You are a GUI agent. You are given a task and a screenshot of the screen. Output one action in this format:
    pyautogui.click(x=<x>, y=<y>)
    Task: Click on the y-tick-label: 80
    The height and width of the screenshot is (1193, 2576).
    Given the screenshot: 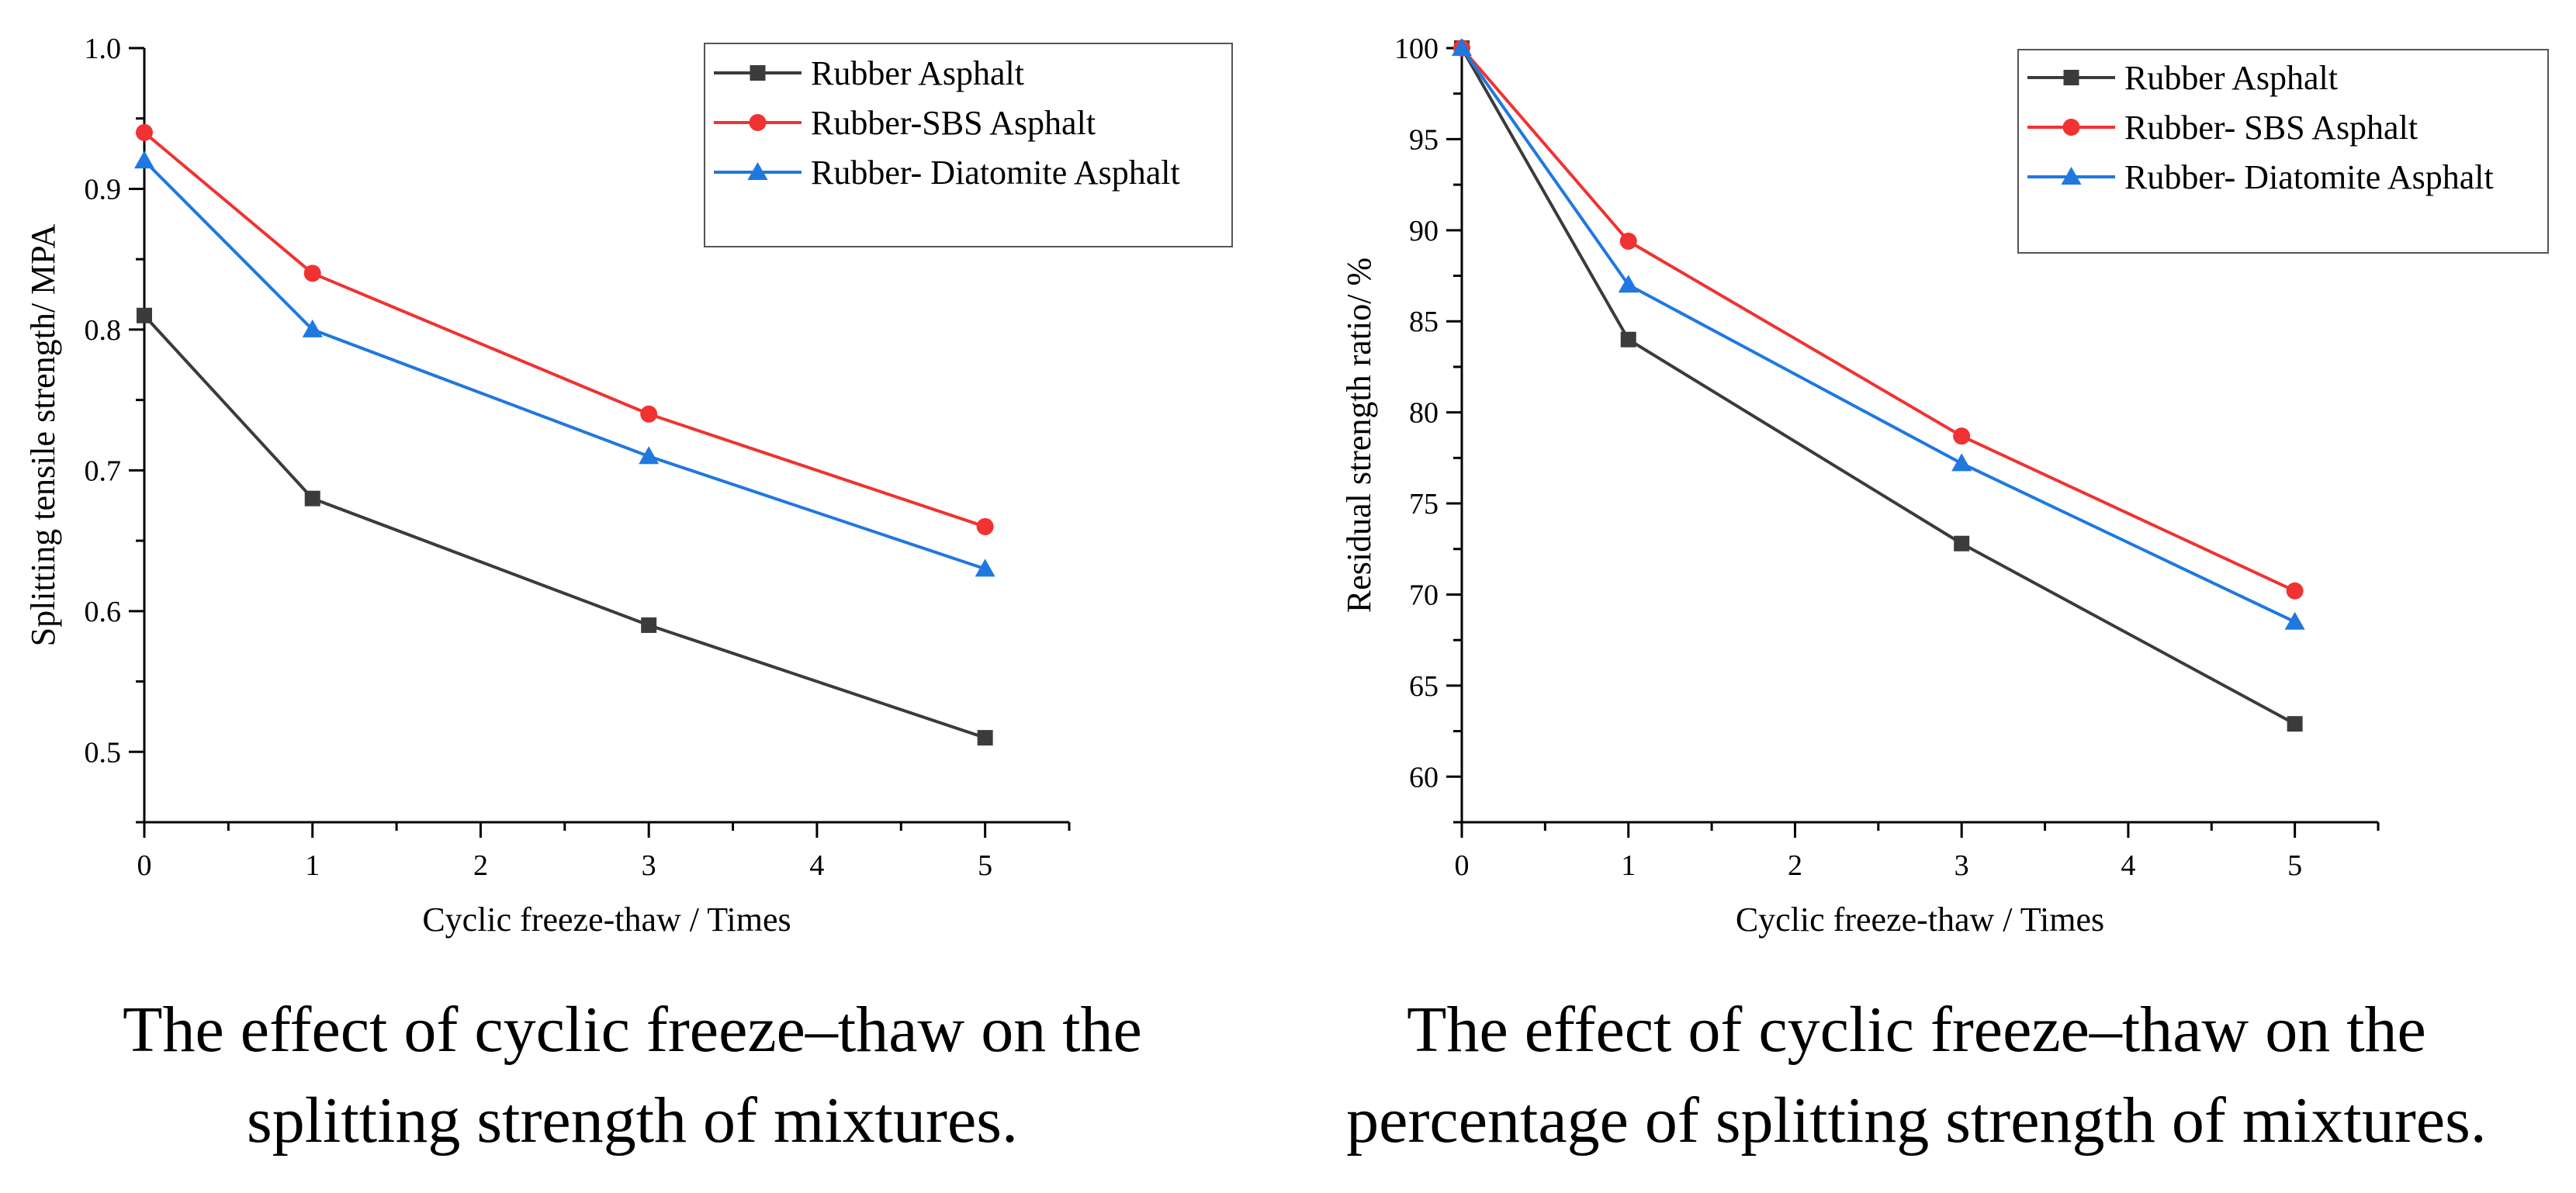 What is the action you would take?
    pyautogui.click(x=1424, y=413)
    